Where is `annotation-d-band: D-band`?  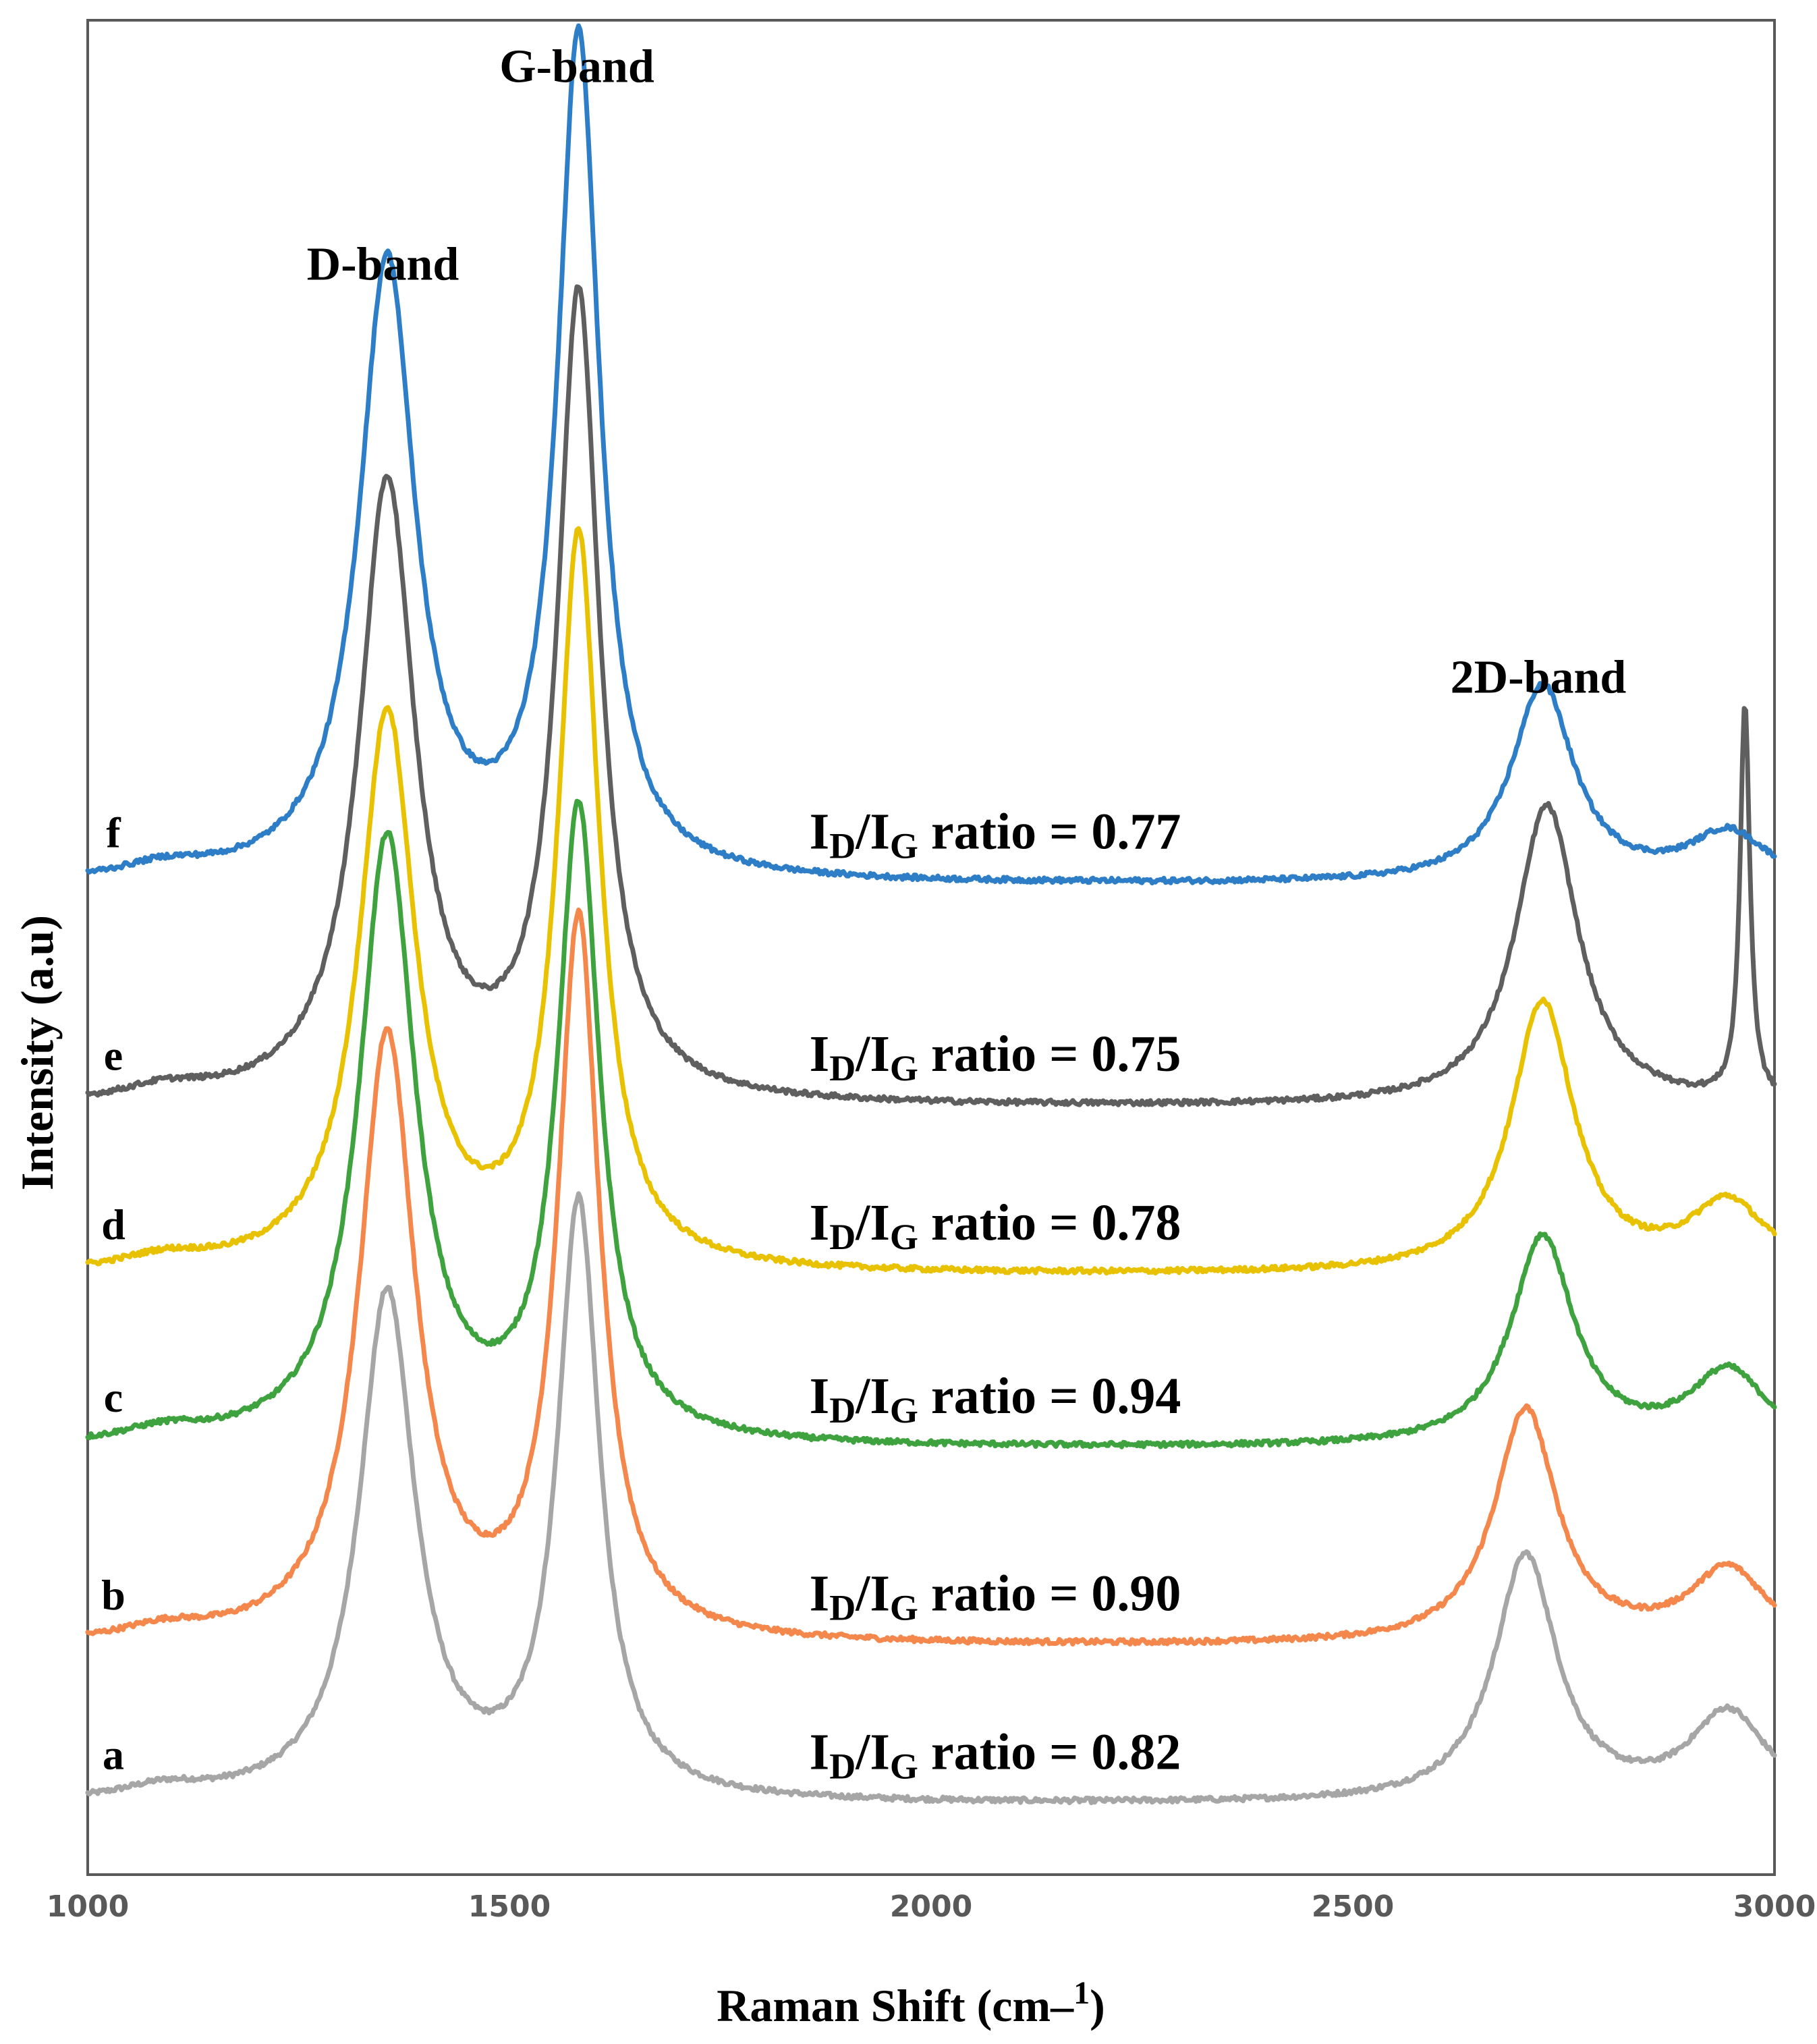 annotation-d-band: D-band is located at coordinates (383, 265).